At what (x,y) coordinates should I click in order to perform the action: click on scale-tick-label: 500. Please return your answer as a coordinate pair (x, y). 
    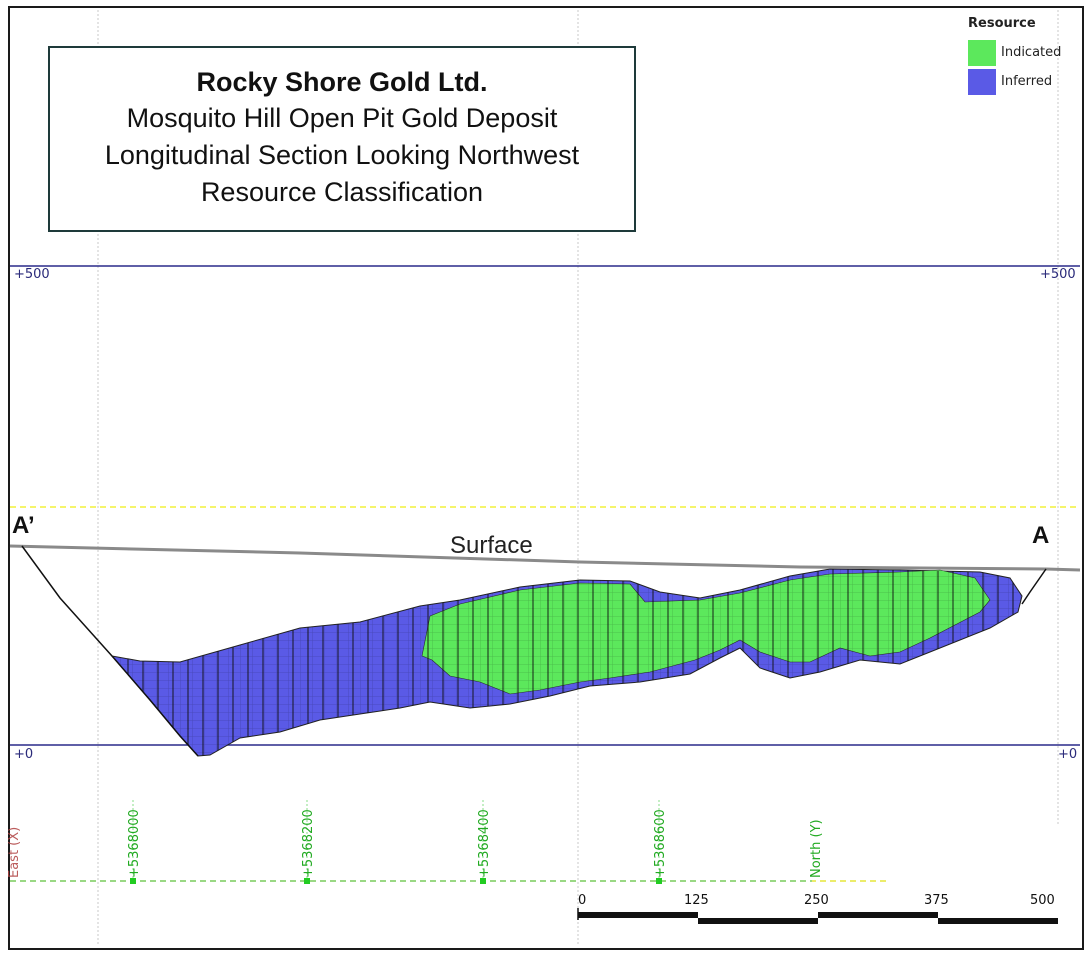
    Looking at the image, I should click on (1042, 900).